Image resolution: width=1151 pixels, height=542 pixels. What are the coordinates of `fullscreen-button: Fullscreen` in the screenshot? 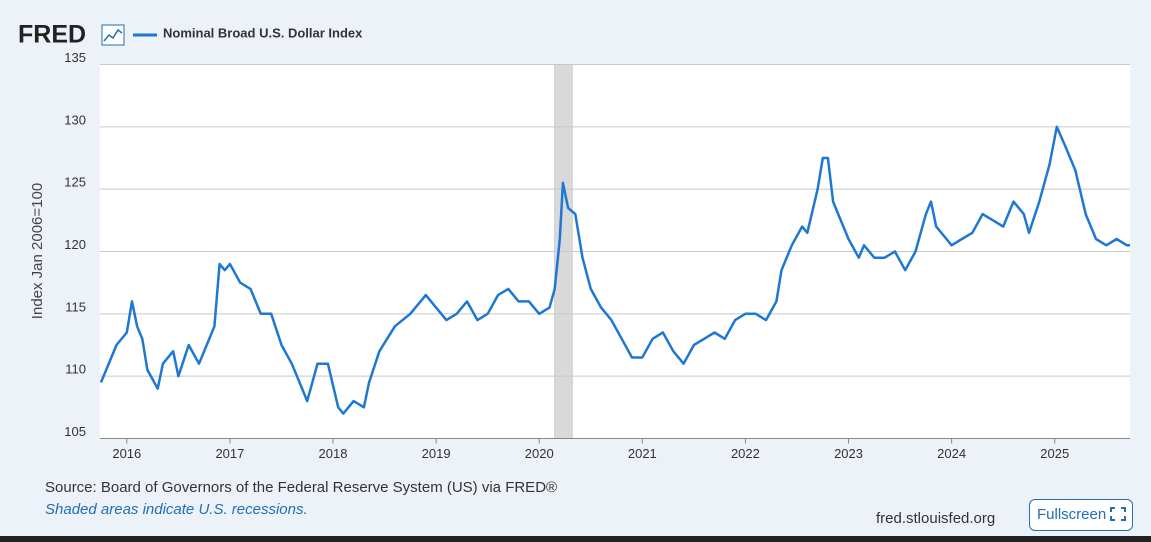 It's located at (1081, 515).